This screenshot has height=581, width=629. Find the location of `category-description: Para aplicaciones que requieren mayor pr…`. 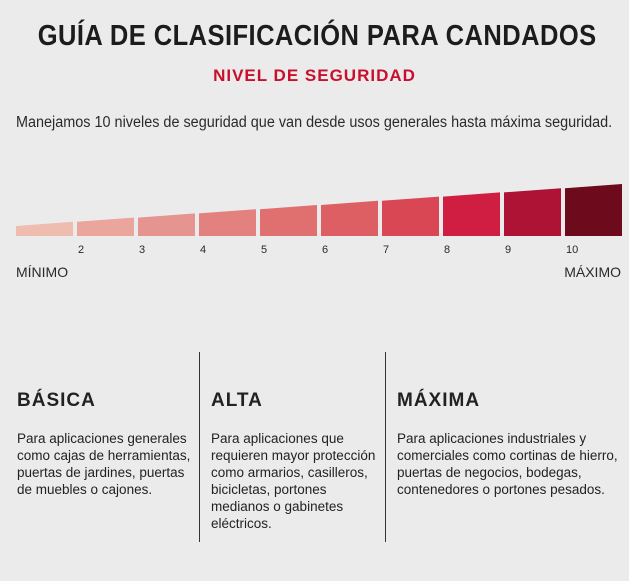

category-description: Para aplicaciones que requieren mayor pr… is located at coordinates (293, 481).